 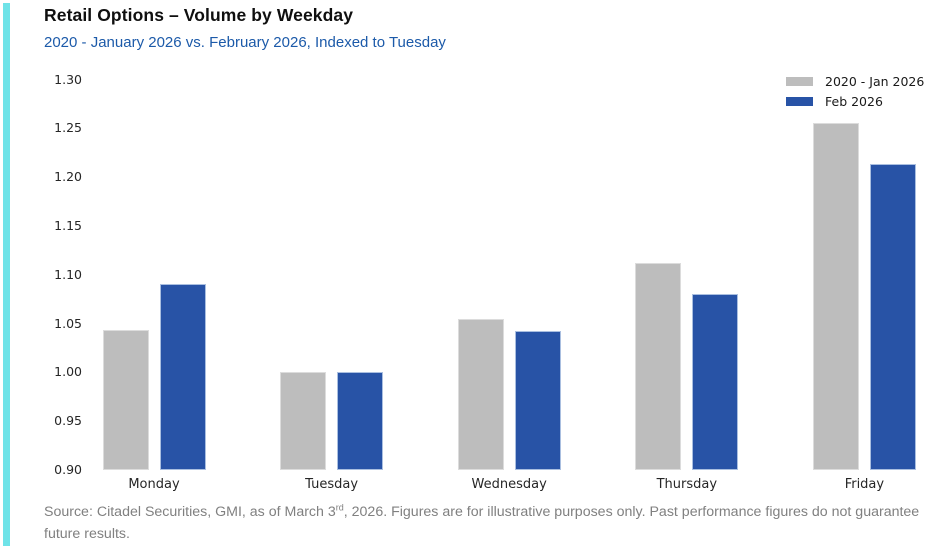 I want to click on page-title: Retail Options – Volume by Weekday, so click(x=199, y=15).